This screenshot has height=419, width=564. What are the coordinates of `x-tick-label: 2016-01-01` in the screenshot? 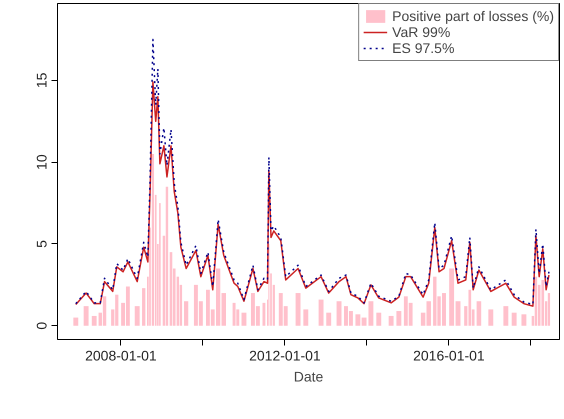 It's located at (449, 356).